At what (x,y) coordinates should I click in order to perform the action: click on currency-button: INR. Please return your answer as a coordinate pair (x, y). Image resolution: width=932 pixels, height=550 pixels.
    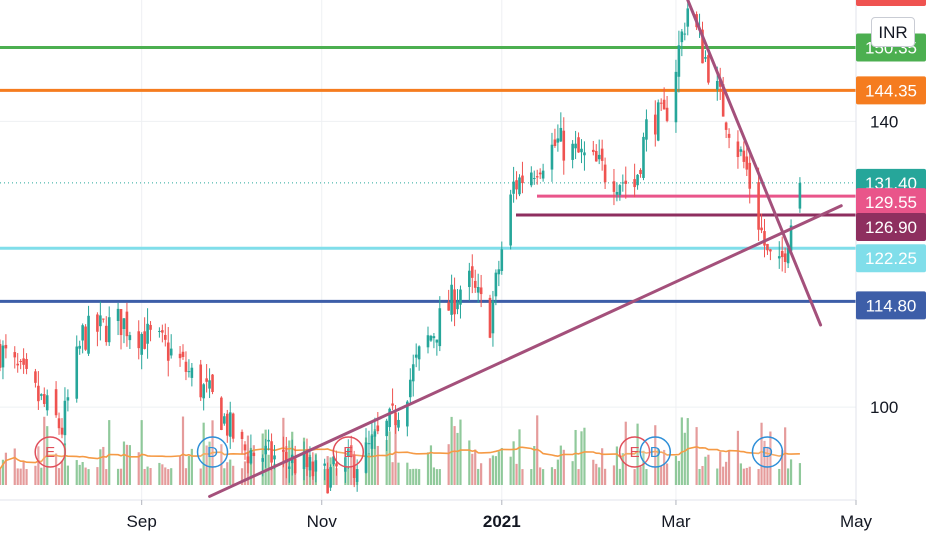
    Looking at the image, I should click on (893, 32).